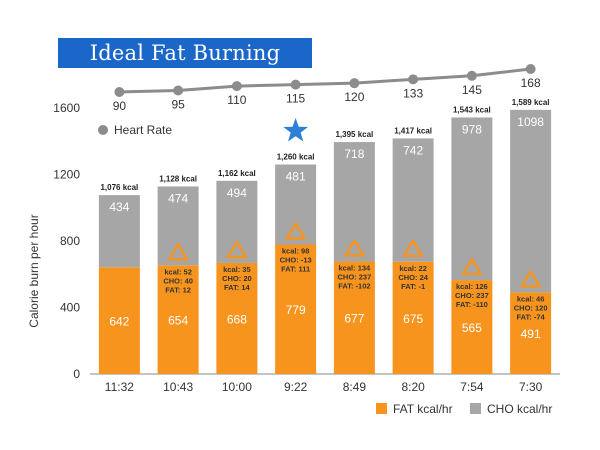 The height and width of the screenshot is (450, 600). What do you see at coordinates (325, 80) in the screenshot?
I see `heart-rate-line` at bounding box center [325, 80].